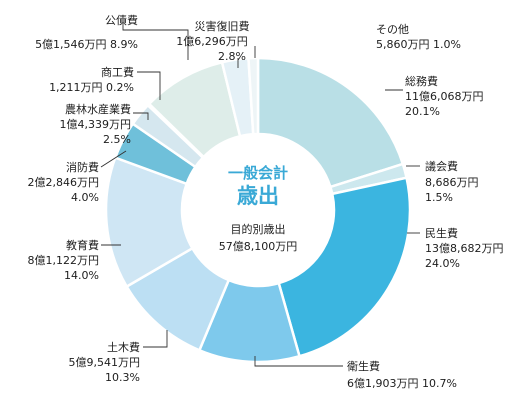  Describe the element at coordinates (441, 166) in the screenshot. I see `slice-label-1-name: 議会費` at that location.